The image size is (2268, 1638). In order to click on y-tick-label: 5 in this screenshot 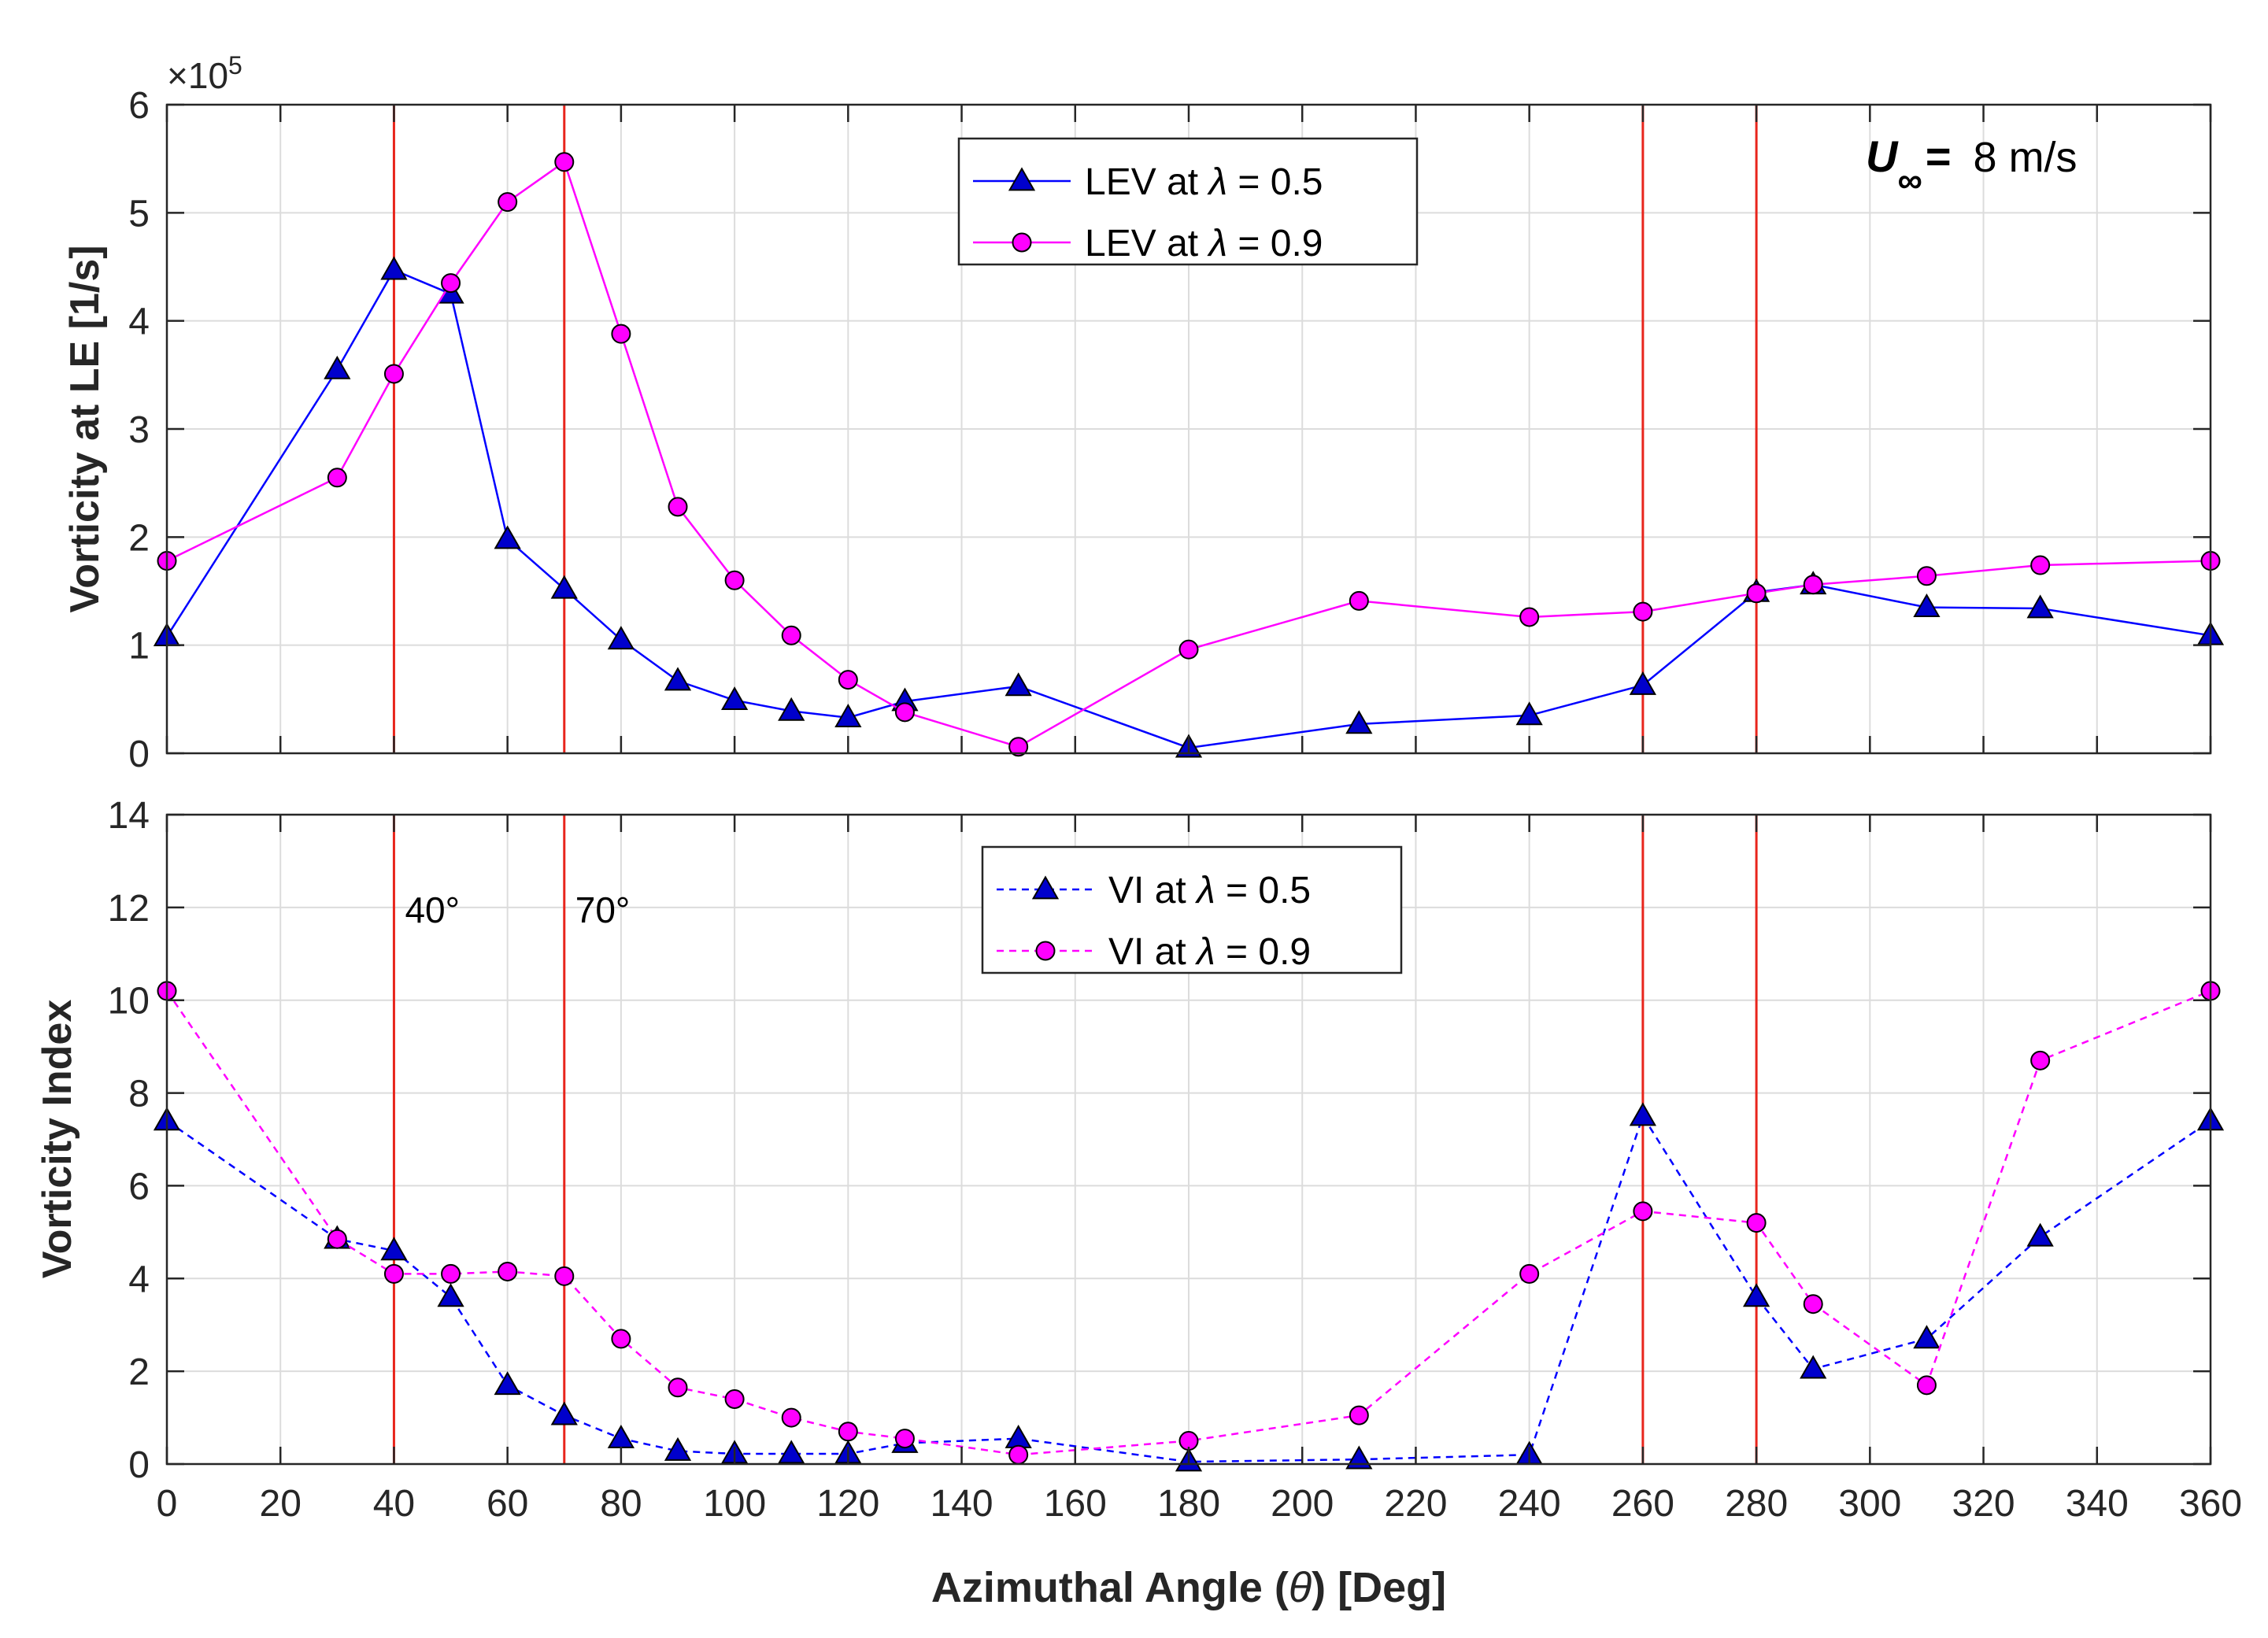, I will do `click(139, 214)`.